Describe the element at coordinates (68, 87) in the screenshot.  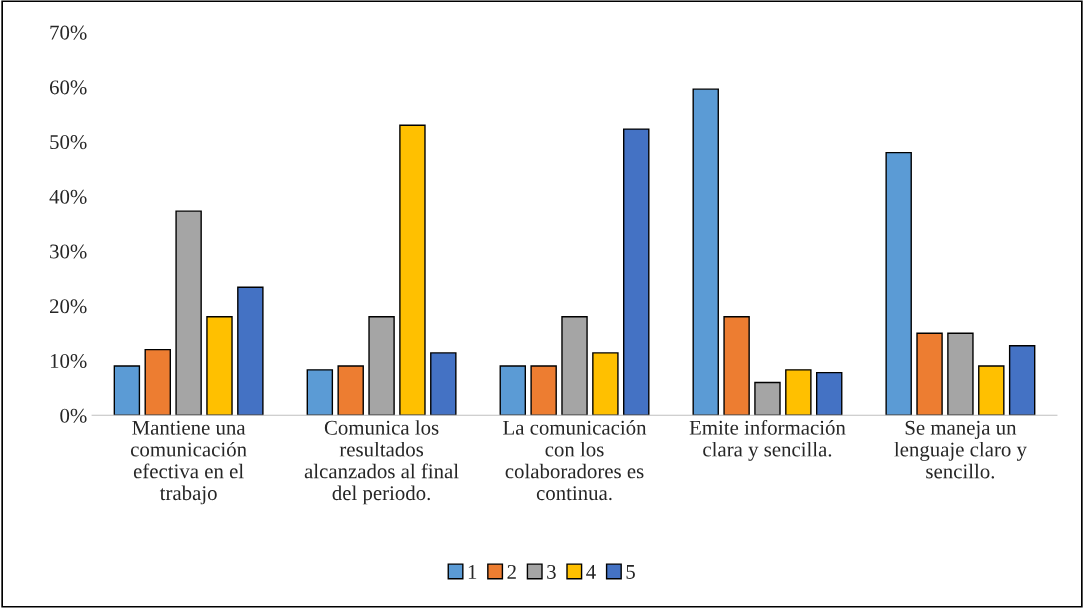
I see `y-tick-label: 60%` at that location.